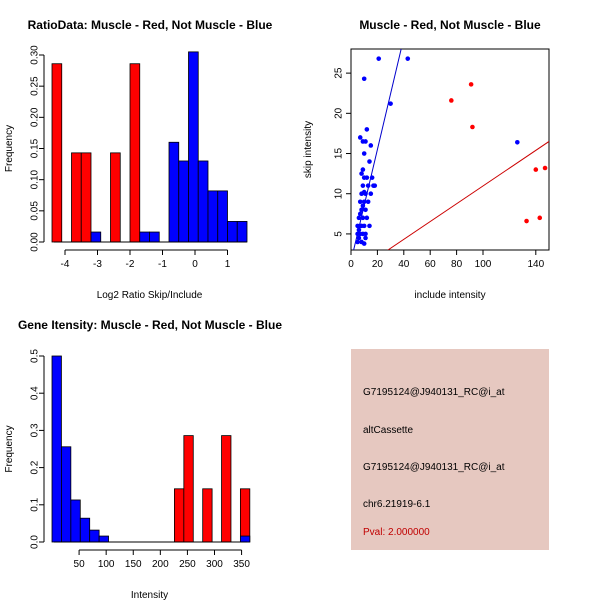 The width and height of the screenshot is (600, 600). What do you see at coordinates (404, 264) in the screenshot?
I see `intensity-scatter-xtick-label: 40` at bounding box center [404, 264].